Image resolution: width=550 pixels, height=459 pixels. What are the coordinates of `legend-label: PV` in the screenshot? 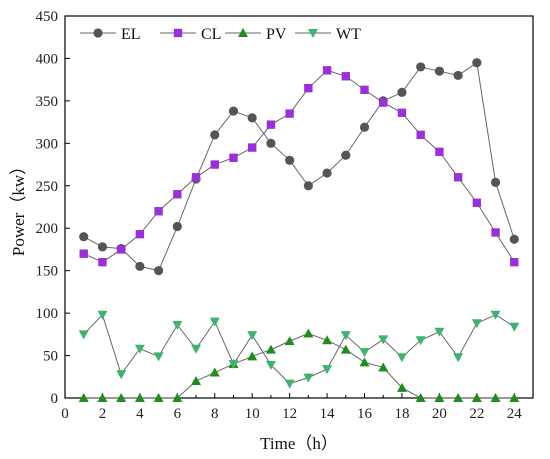 It's located at (276, 34).